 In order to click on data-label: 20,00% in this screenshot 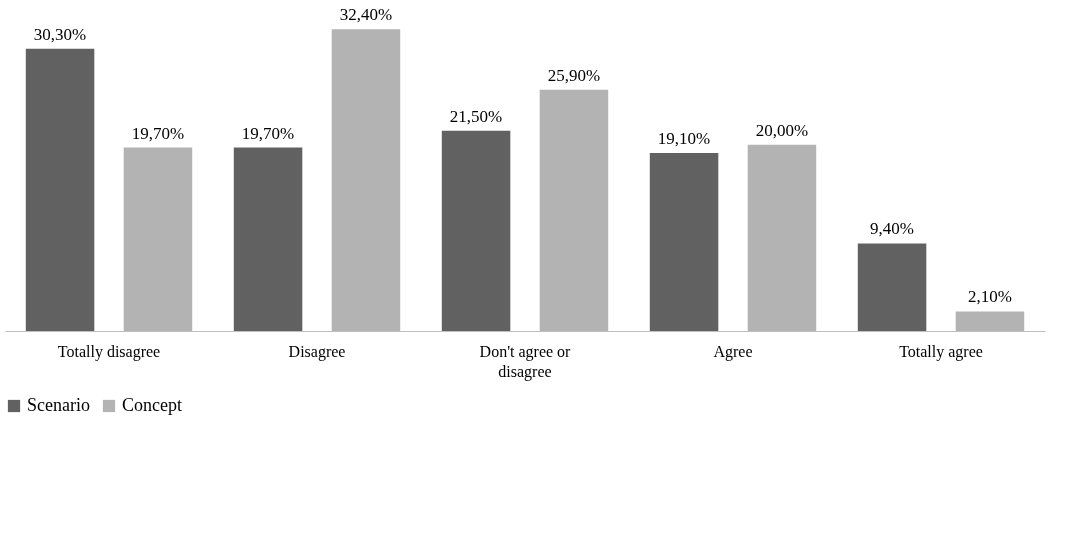, I will do `click(782, 130)`.